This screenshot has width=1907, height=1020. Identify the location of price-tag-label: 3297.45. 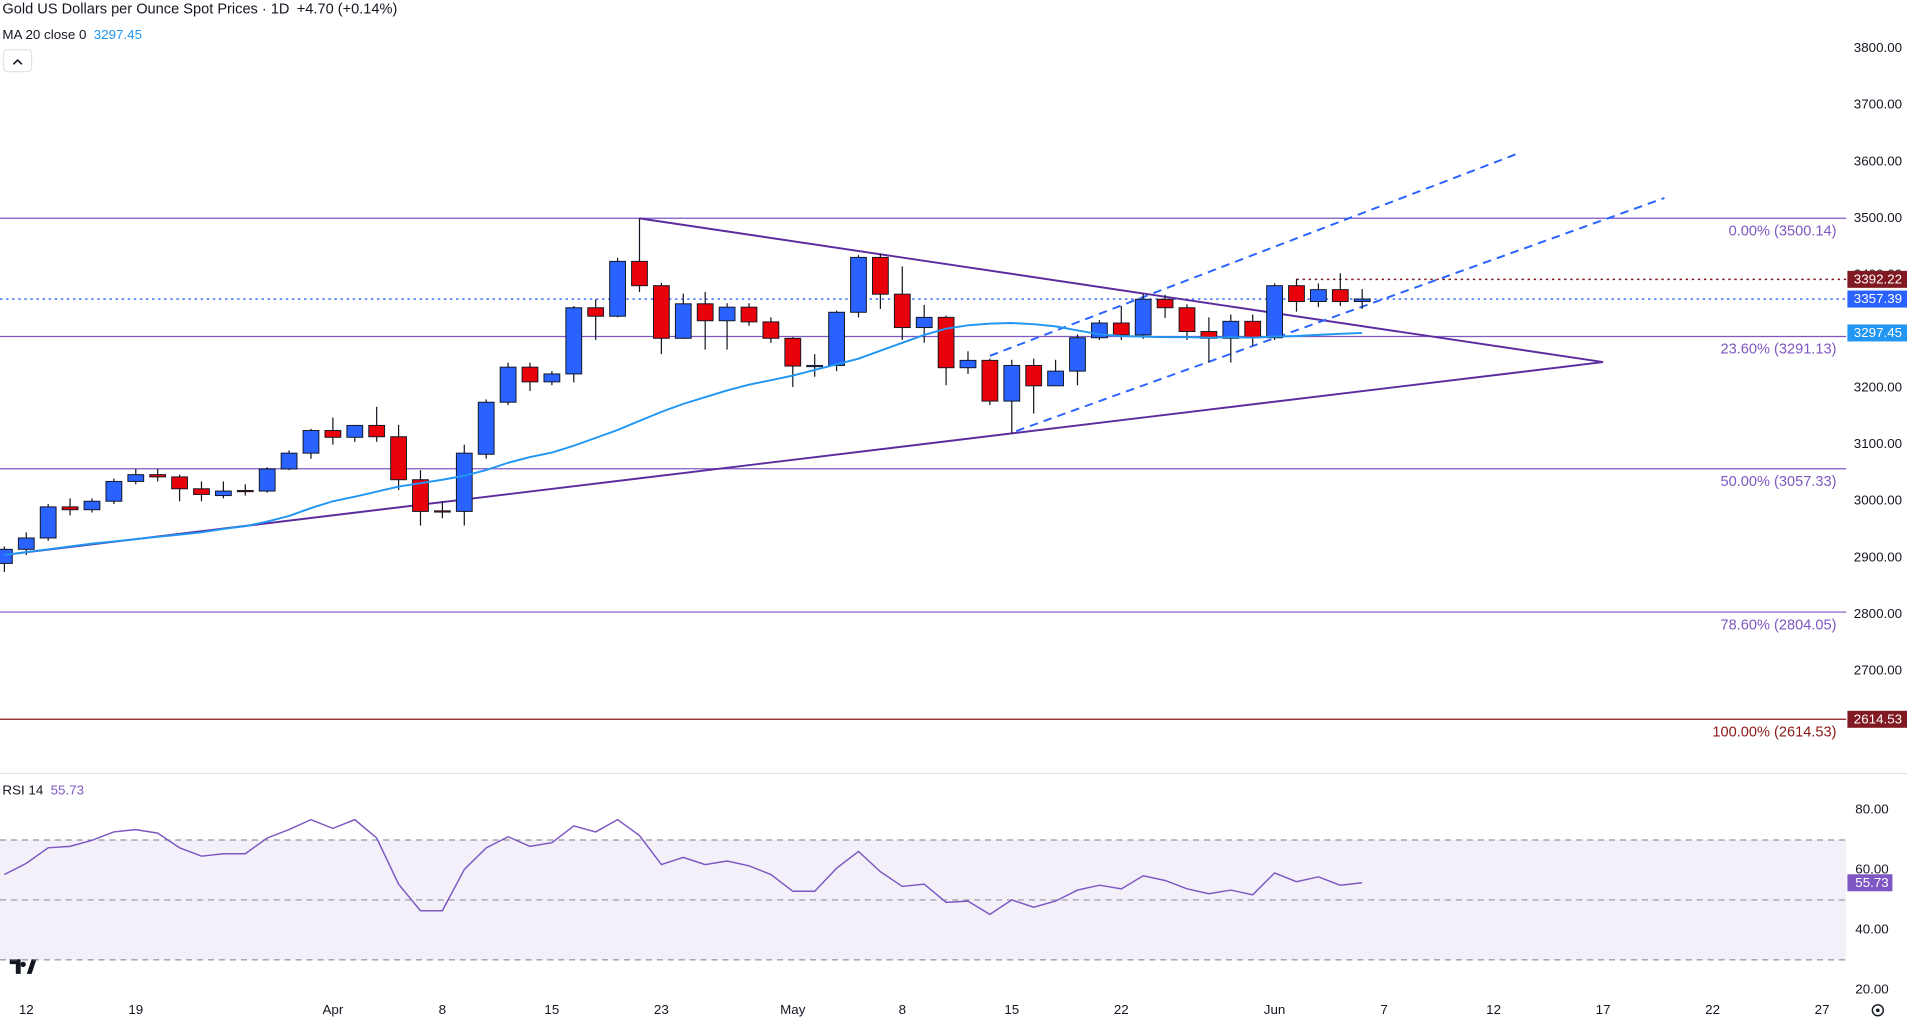
(1878, 332).